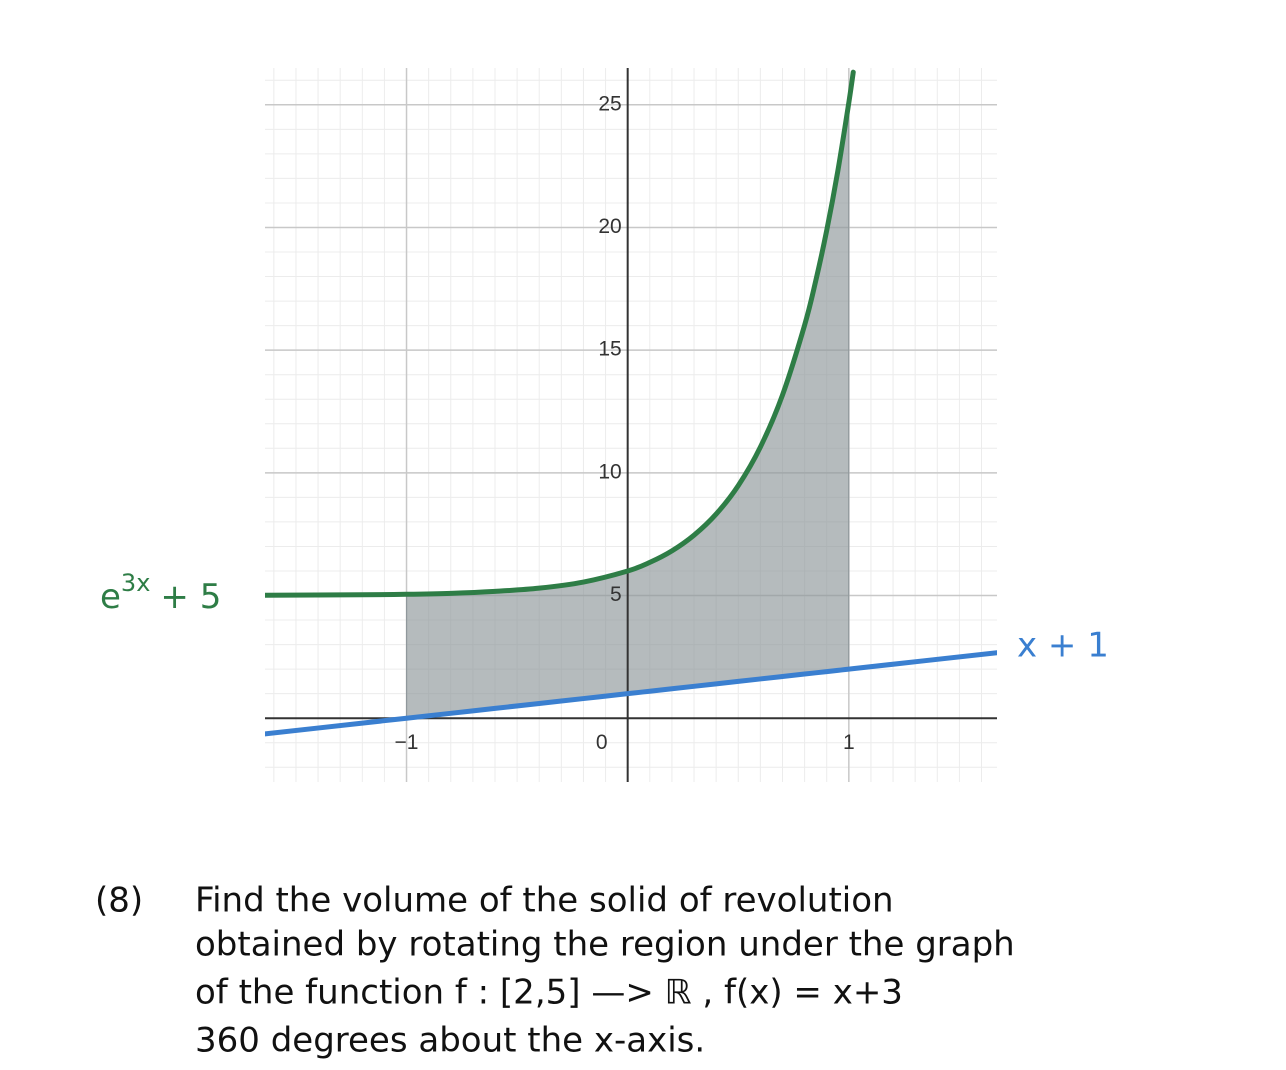 The height and width of the screenshot is (1070, 1286). What do you see at coordinates (849, 742) in the screenshot?
I see `x-tick-label: 1` at bounding box center [849, 742].